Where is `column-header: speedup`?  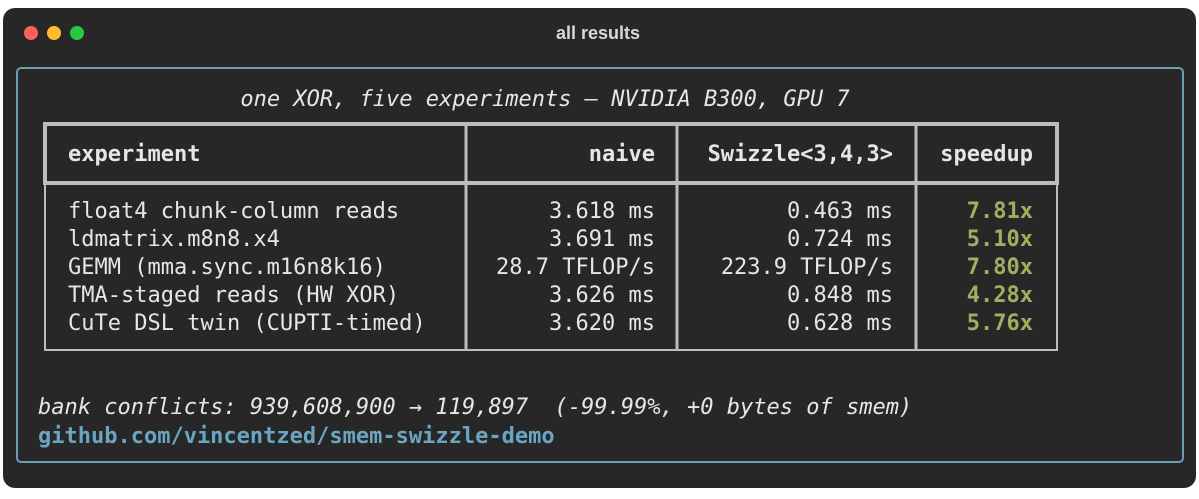
column-header: speedup is located at coordinates (986, 154).